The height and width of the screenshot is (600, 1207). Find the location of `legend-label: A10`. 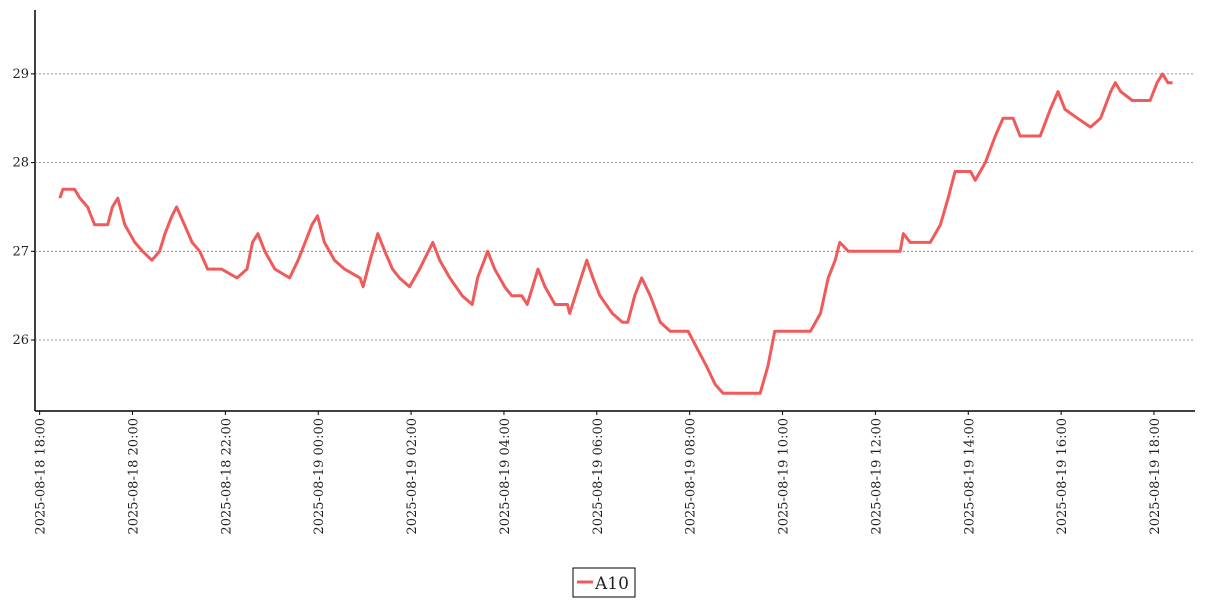

legend-label: A10 is located at coordinates (611, 584).